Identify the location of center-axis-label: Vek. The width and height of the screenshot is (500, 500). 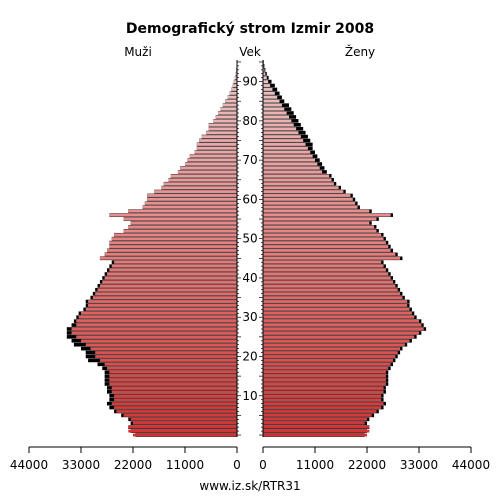
(250, 52).